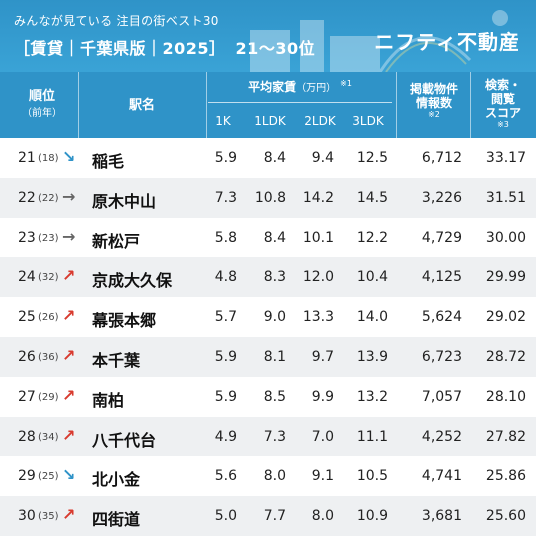  I want to click on rank-number: 24, so click(27, 277).